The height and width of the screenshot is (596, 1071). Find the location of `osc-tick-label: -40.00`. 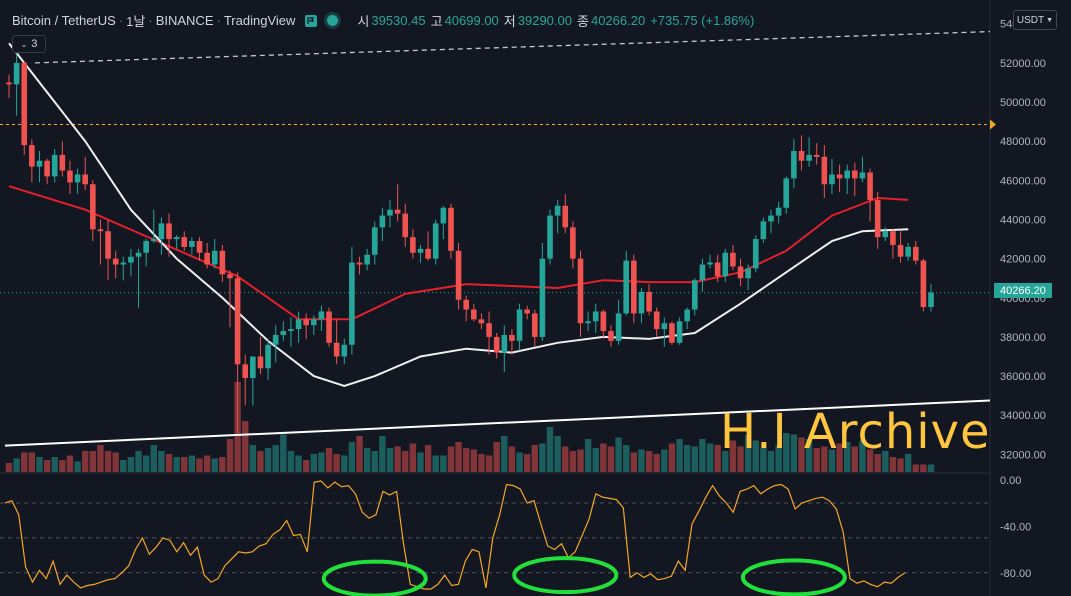

osc-tick-label: -40.00 is located at coordinates (1015, 527).